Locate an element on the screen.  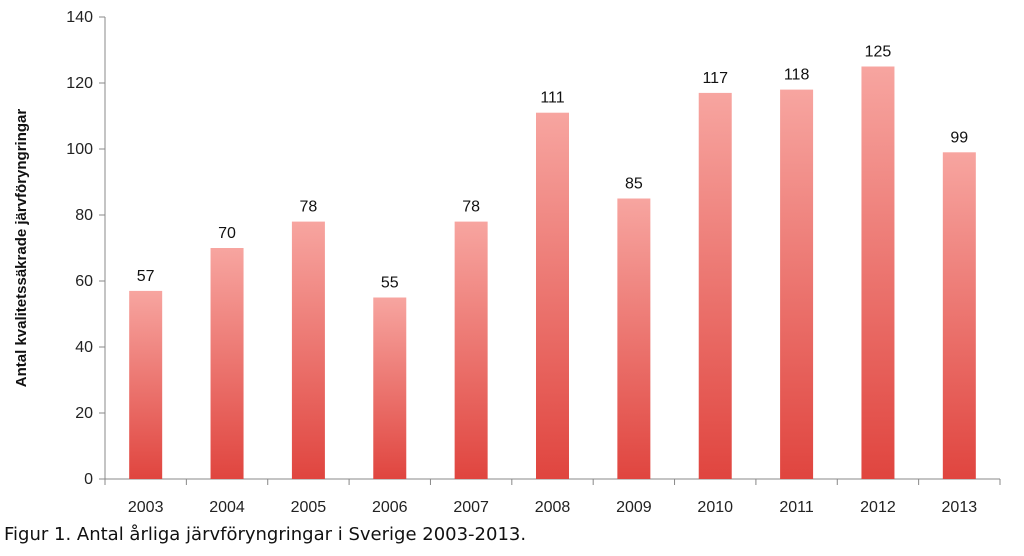
x-tick-label: 2004 is located at coordinates (227, 507).